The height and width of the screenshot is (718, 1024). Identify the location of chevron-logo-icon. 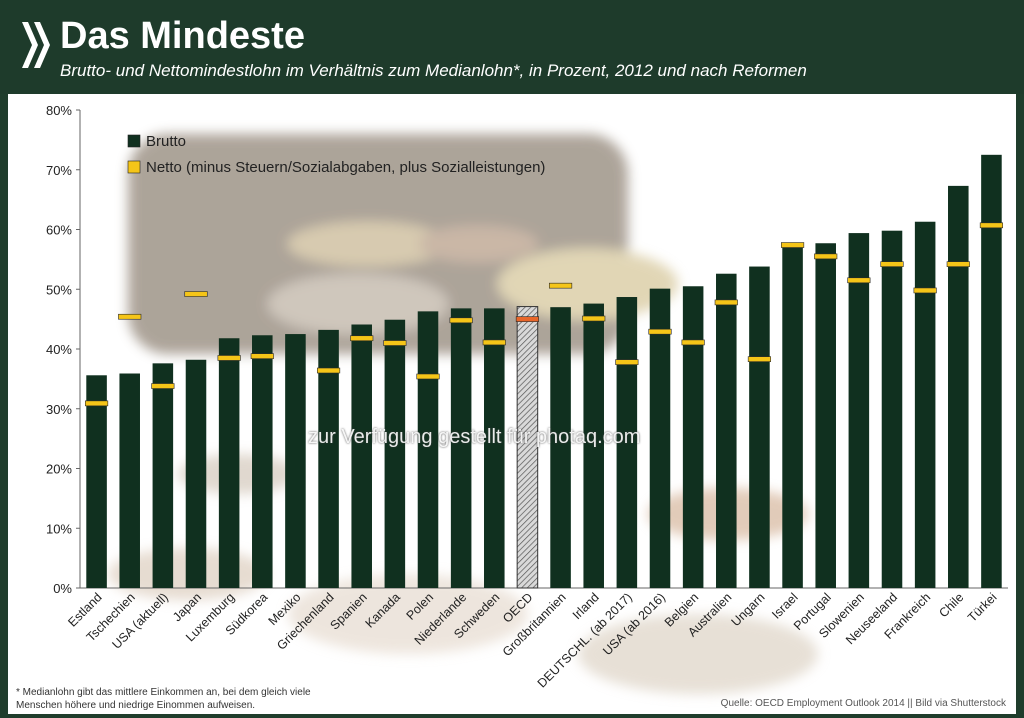
(36, 45).